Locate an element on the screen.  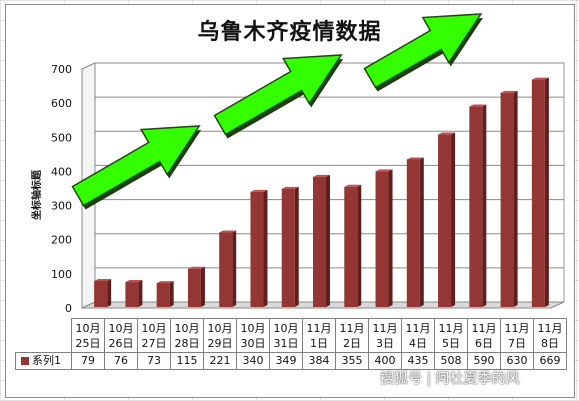
y-tick-label: 300 is located at coordinates (61, 206).